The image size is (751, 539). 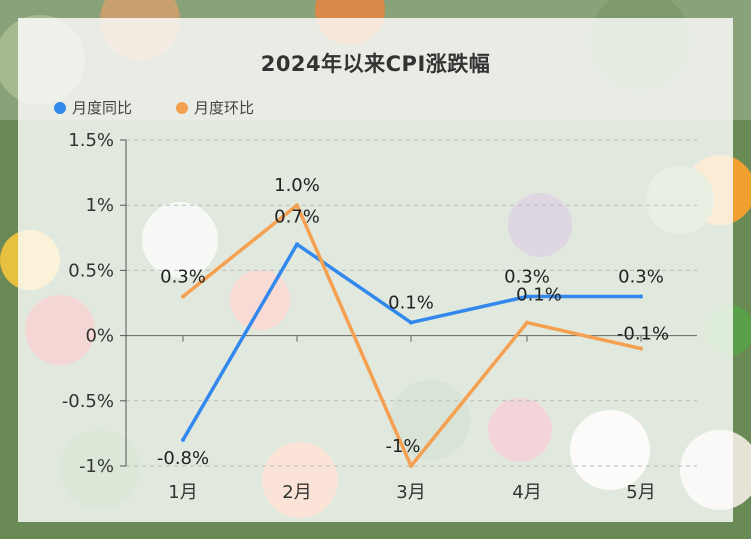 I want to click on data-label: -0.1%, so click(x=643, y=334).